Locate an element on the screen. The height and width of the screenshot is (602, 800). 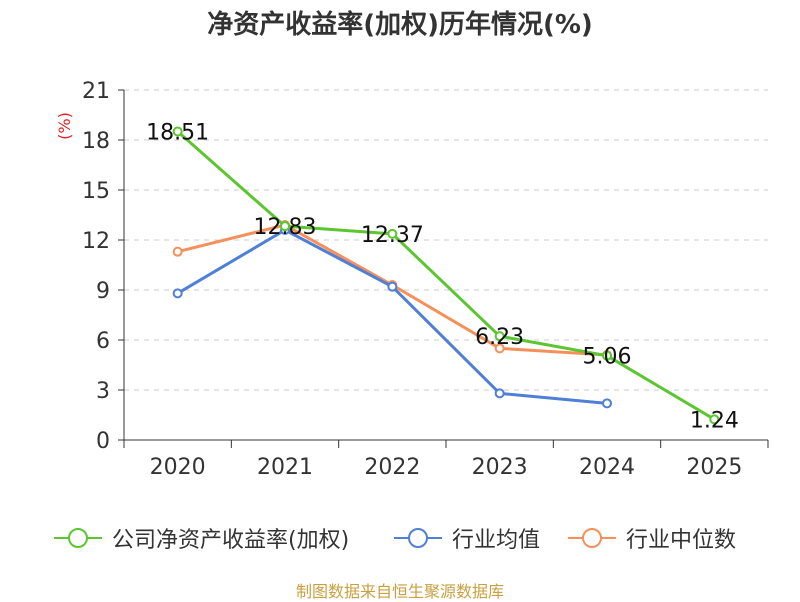
legend-marker-industry-mean is located at coordinates (418, 538).